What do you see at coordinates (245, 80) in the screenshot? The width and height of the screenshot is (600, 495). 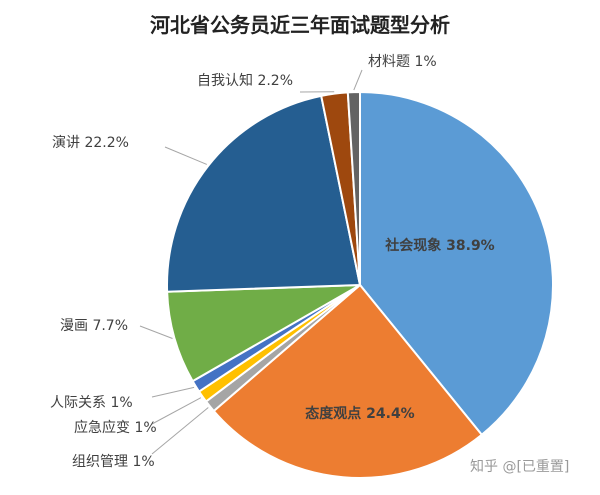 I see `slice-label-8: 自我认知 2.2%` at bounding box center [245, 80].